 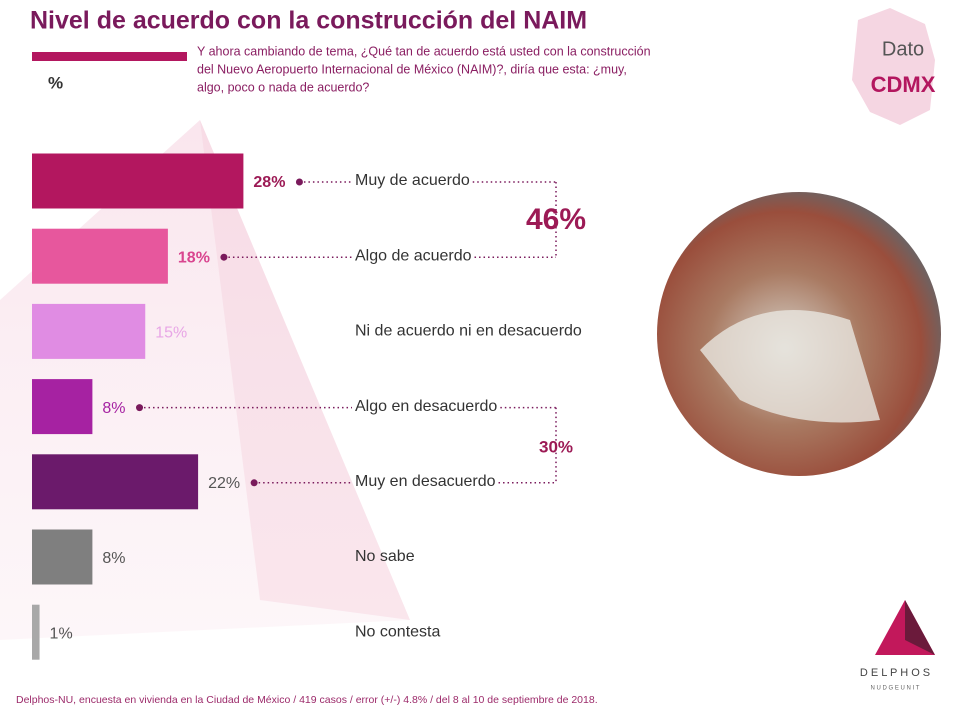 I want to click on badge-line: CDMX, so click(x=903, y=84).